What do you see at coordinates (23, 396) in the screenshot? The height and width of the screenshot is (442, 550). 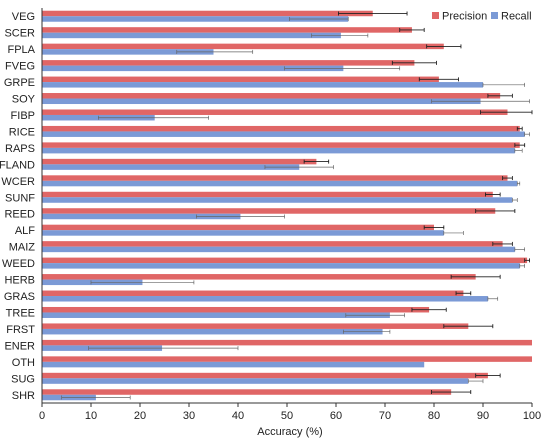 I see `category-label: SHR` at bounding box center [23, 396].